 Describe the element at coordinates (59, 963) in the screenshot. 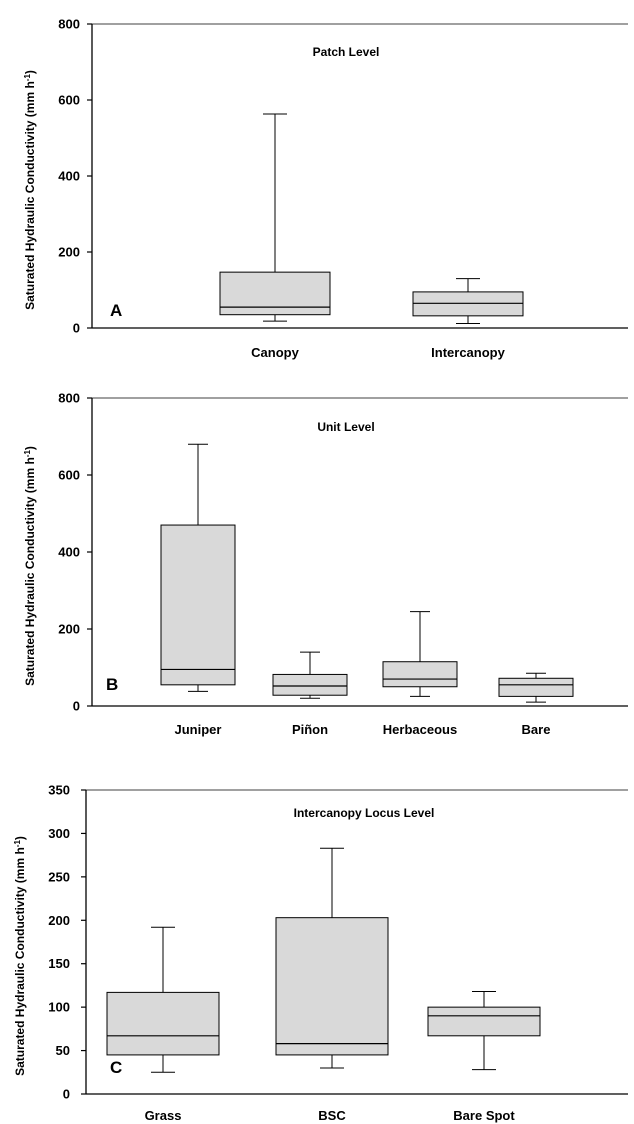

I see `panel-c-ytick-label: 150` at that location.